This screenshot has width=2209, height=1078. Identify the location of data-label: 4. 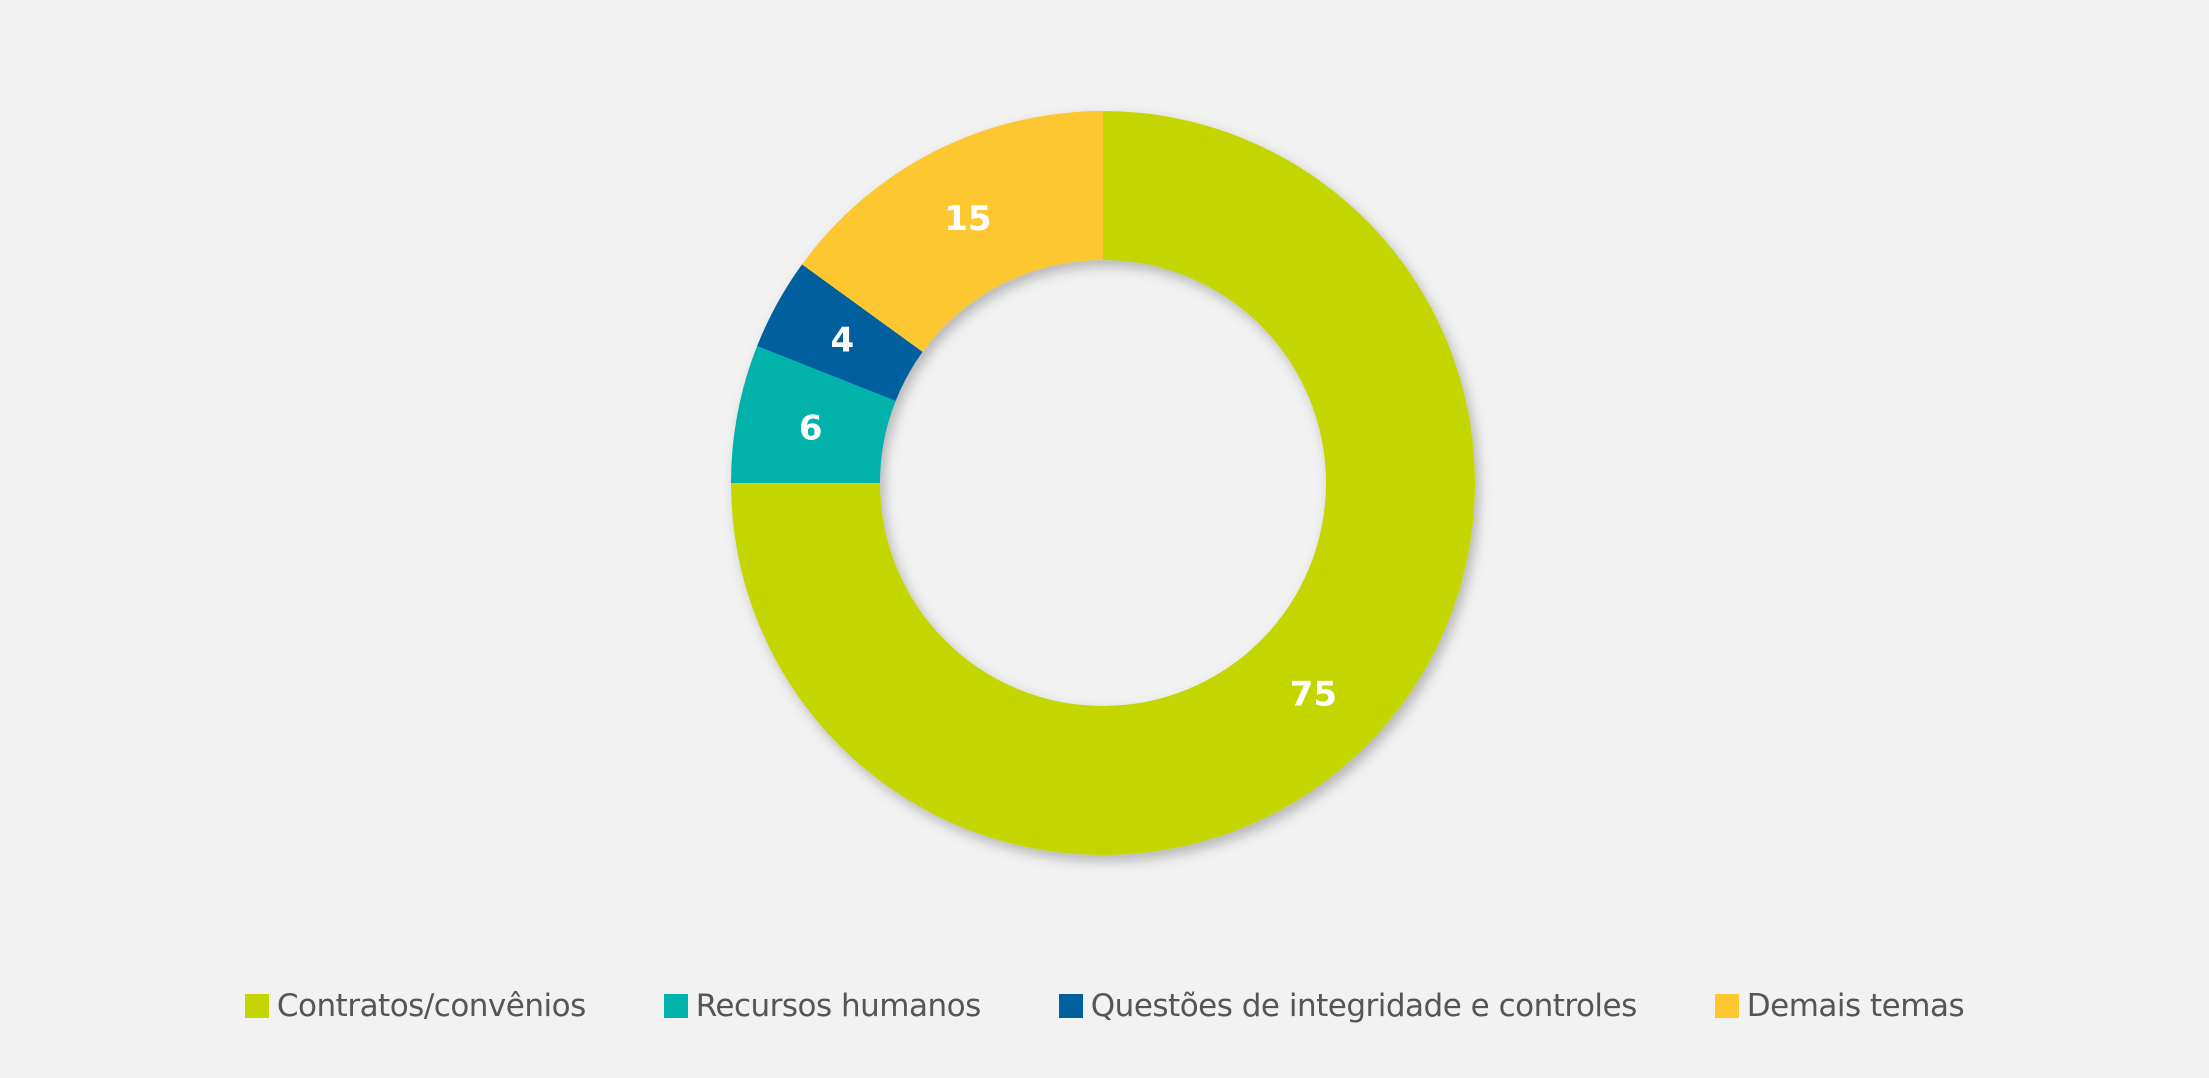
(842, 341).